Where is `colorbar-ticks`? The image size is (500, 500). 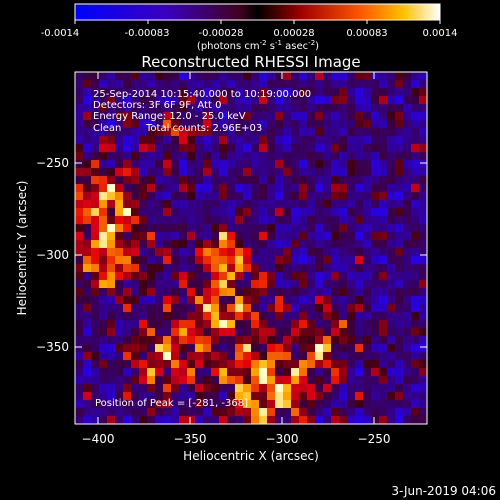
colorbar-ticks is located at coordinates (257, 22).